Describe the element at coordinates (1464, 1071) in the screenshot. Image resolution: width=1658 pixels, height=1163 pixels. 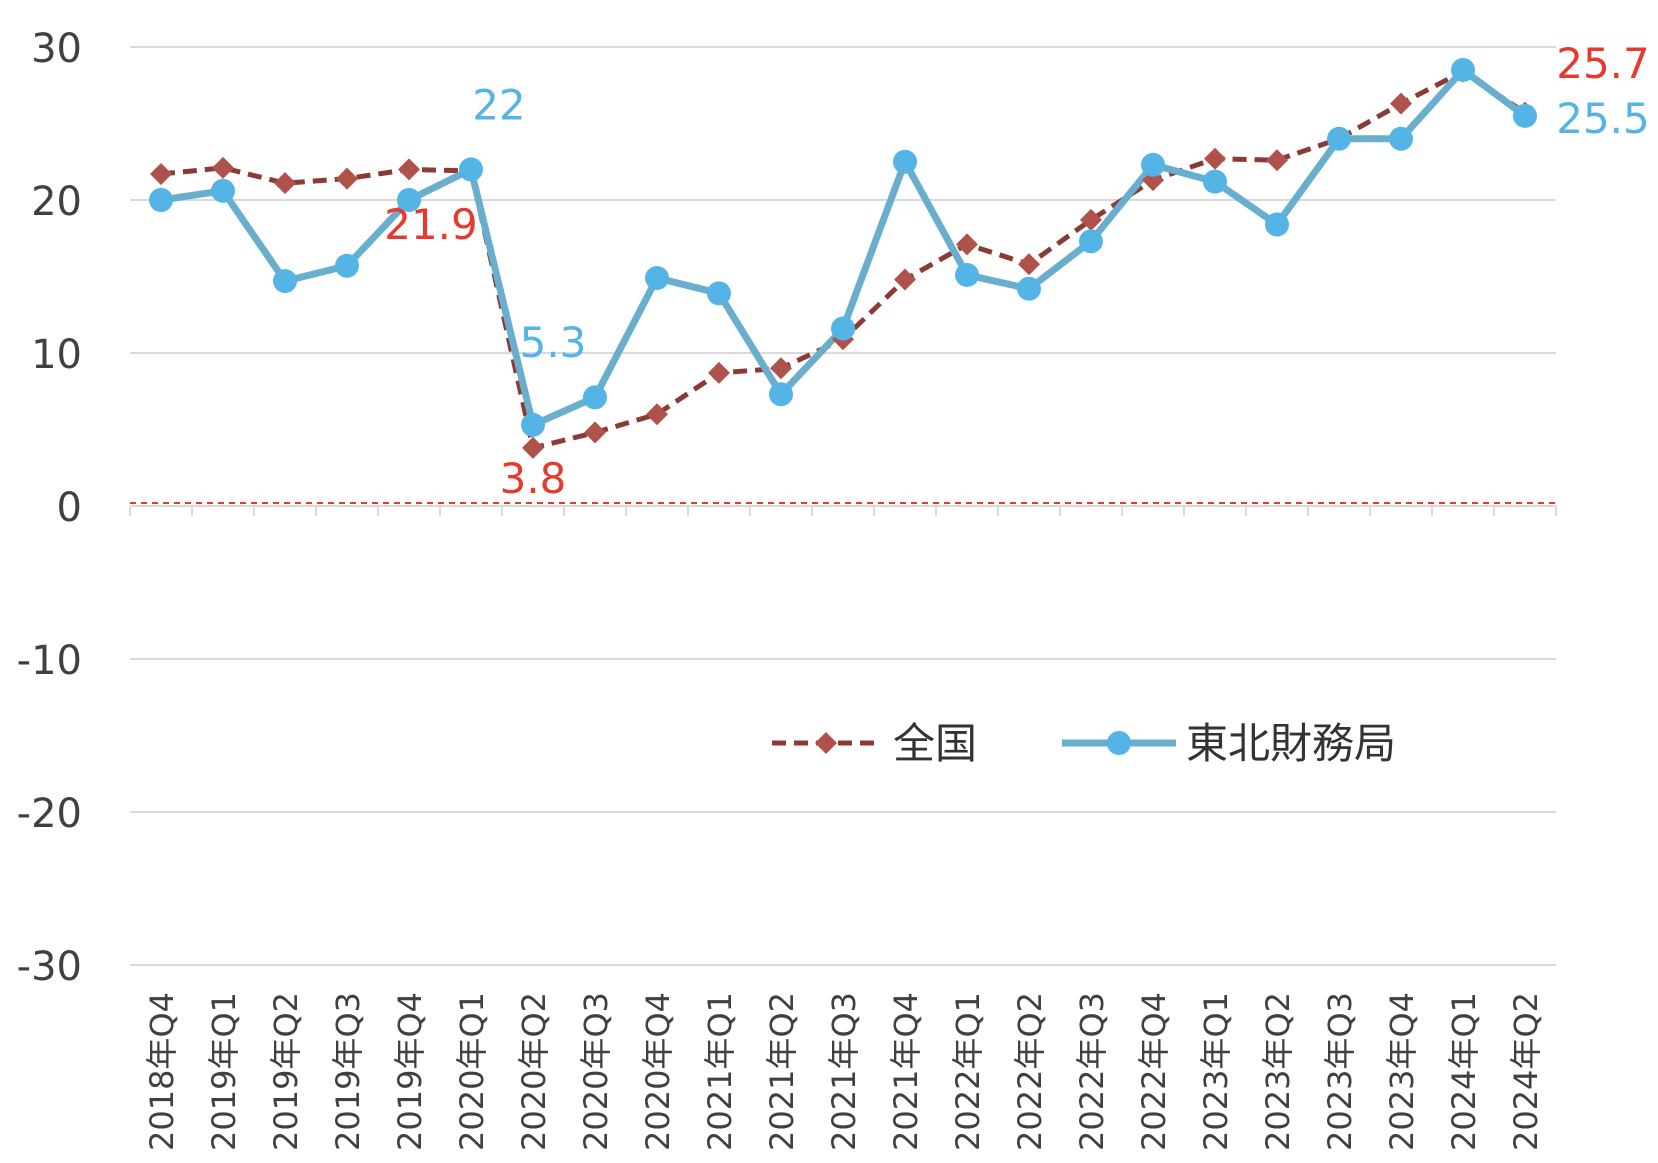
I see `x-tick-label: 2024年Q1` at that location.